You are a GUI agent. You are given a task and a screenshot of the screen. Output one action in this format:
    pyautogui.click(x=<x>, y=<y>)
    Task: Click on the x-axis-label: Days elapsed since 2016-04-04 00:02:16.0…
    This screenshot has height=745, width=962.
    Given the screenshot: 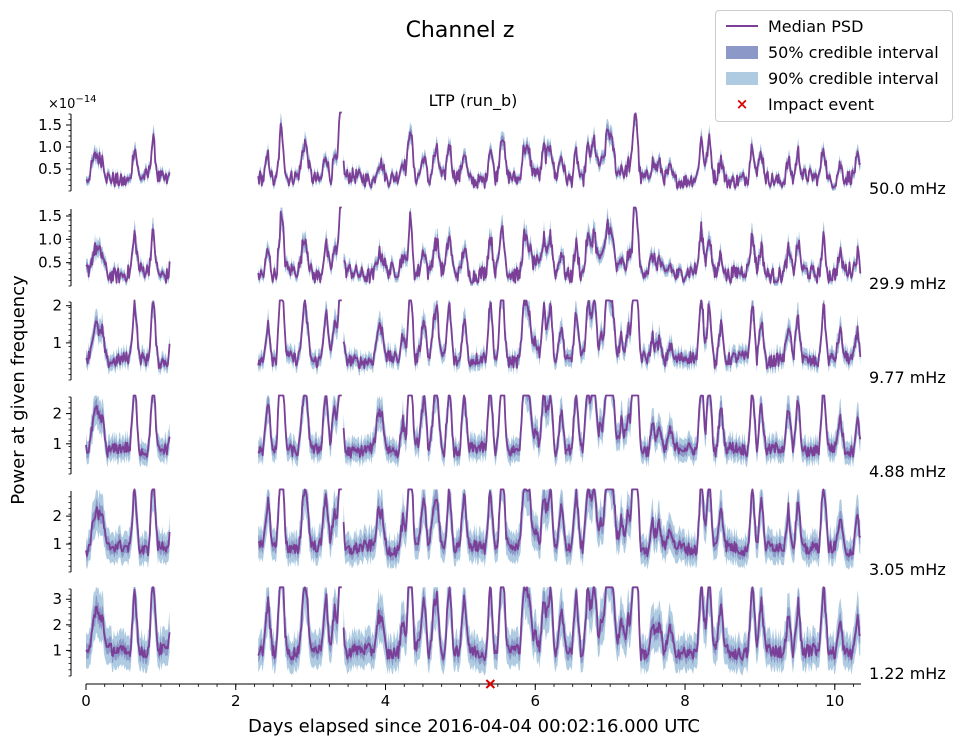 What is the action you would take?
    pyautogui.click(x=474, y=726)
    